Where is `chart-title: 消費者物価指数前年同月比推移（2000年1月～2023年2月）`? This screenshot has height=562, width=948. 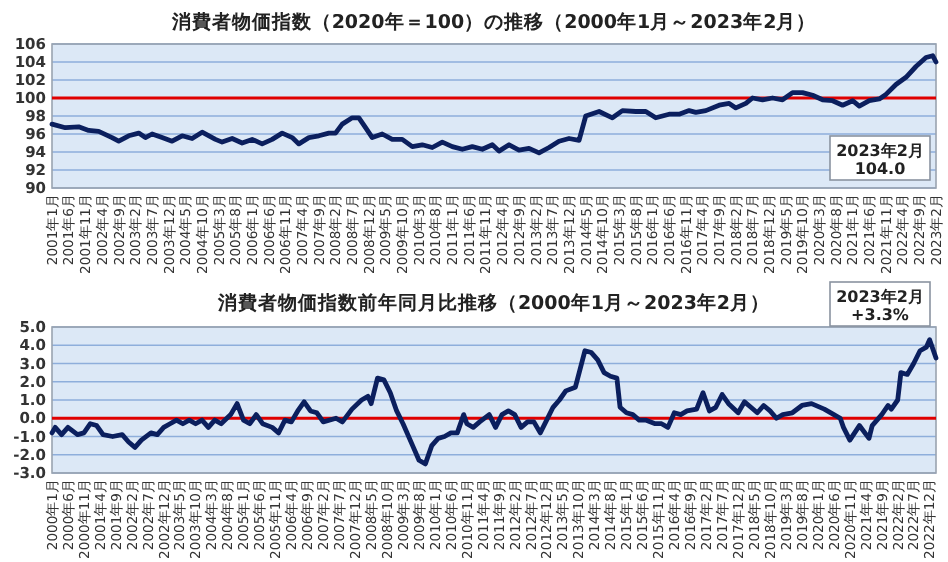
chart-title: 消費者物価指数前年同月比推移（2000年1月～2023年2月） is located at coordinates (493, 303).